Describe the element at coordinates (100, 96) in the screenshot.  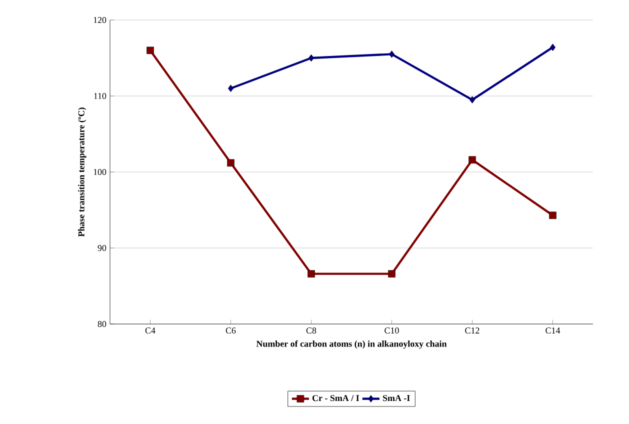
I see `y-tick-label: 110` at that location.